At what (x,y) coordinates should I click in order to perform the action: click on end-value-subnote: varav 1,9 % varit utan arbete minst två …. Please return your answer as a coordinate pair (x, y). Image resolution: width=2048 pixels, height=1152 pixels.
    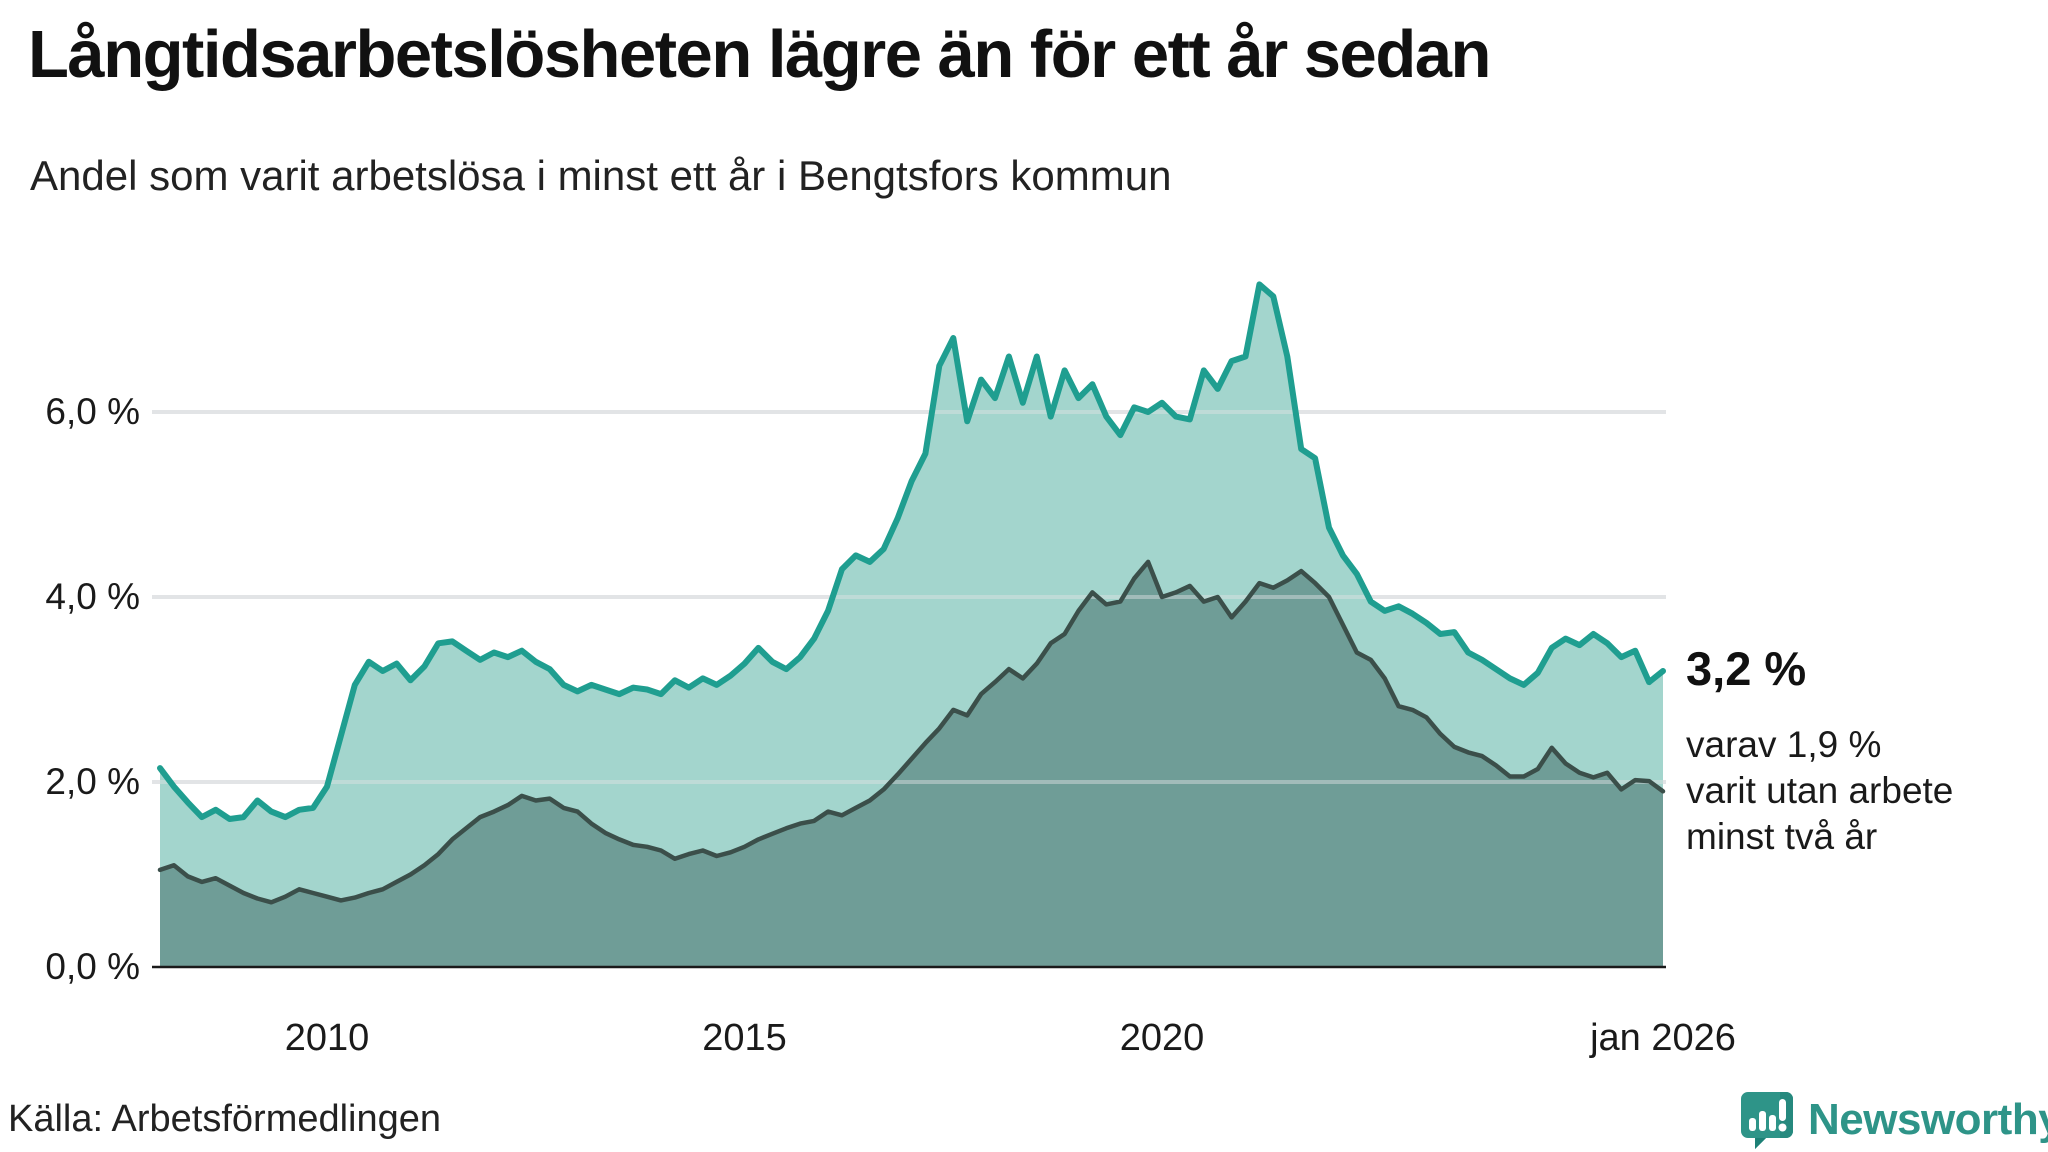
    Looking at the image, I should click on (1856, 791).